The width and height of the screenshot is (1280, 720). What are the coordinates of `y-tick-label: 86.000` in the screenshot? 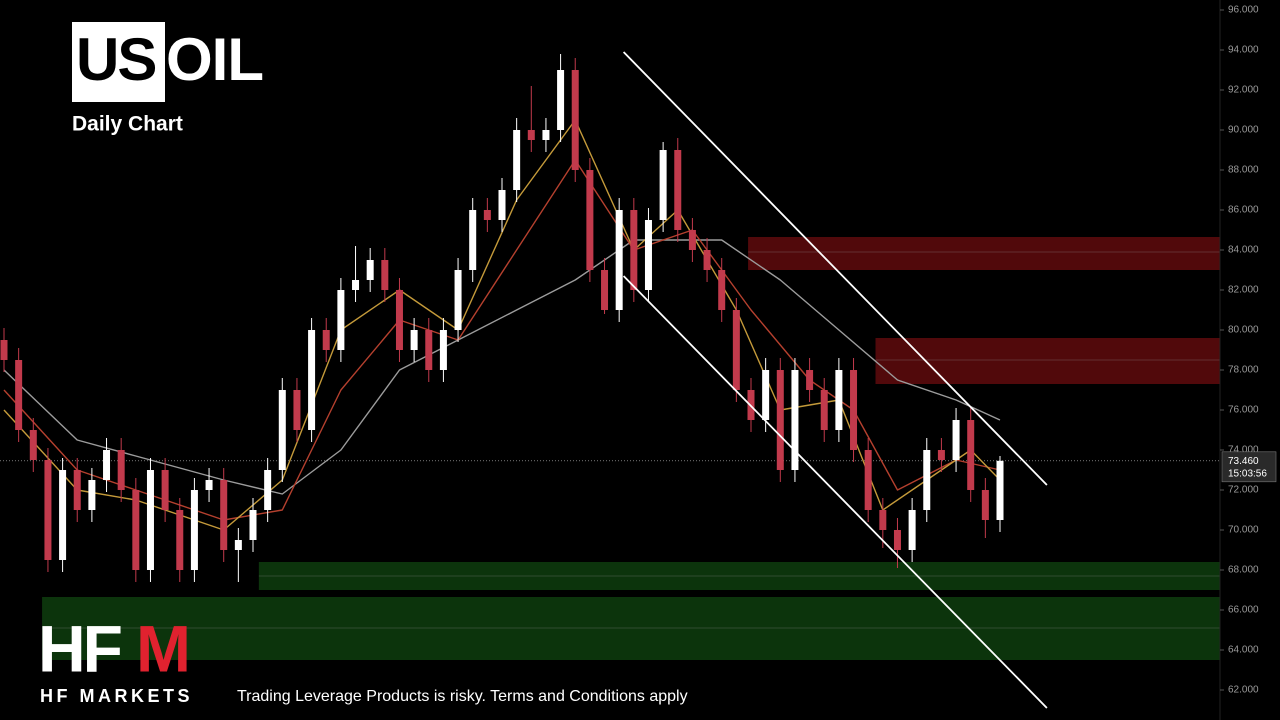 It's located at (1243, 210).